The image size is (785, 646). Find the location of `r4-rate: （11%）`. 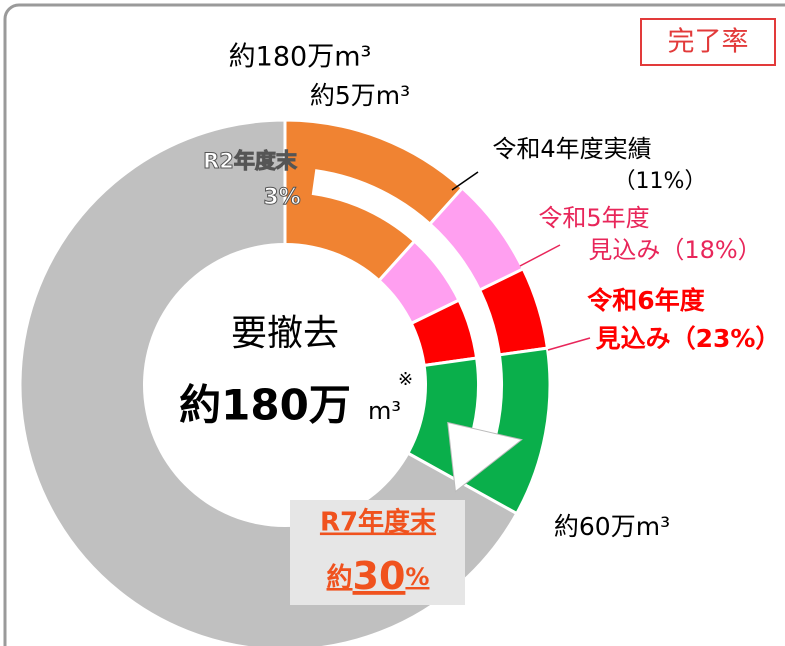

r4-rate: （11%） is located at coordinates (660, 181).